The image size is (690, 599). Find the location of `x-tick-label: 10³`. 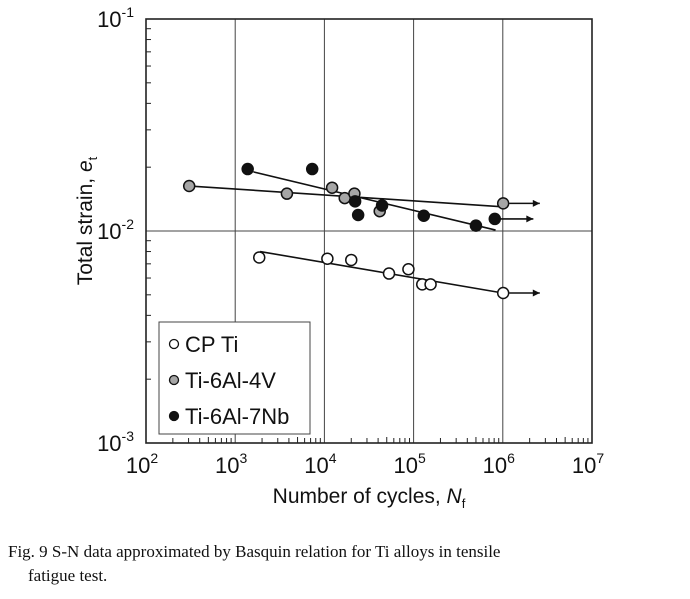

x-tick-label: 10³ is located at coordinates (231, 464).